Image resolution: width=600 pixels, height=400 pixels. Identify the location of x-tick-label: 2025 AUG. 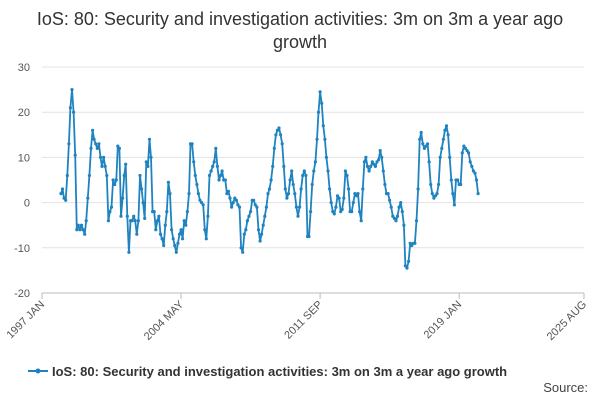
(567, 321).